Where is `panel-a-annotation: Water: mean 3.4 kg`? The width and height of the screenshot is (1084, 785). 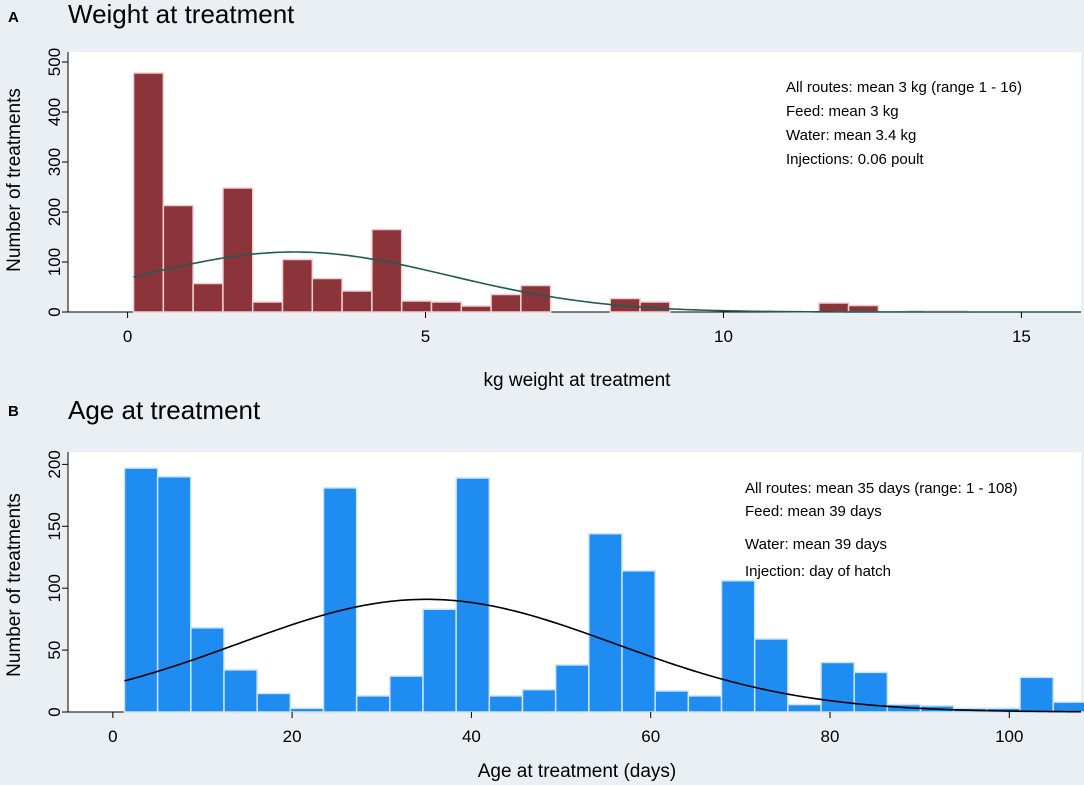 panel-a-annotation: Water: mean 3.4 kg is located at coordinates (851, 135).